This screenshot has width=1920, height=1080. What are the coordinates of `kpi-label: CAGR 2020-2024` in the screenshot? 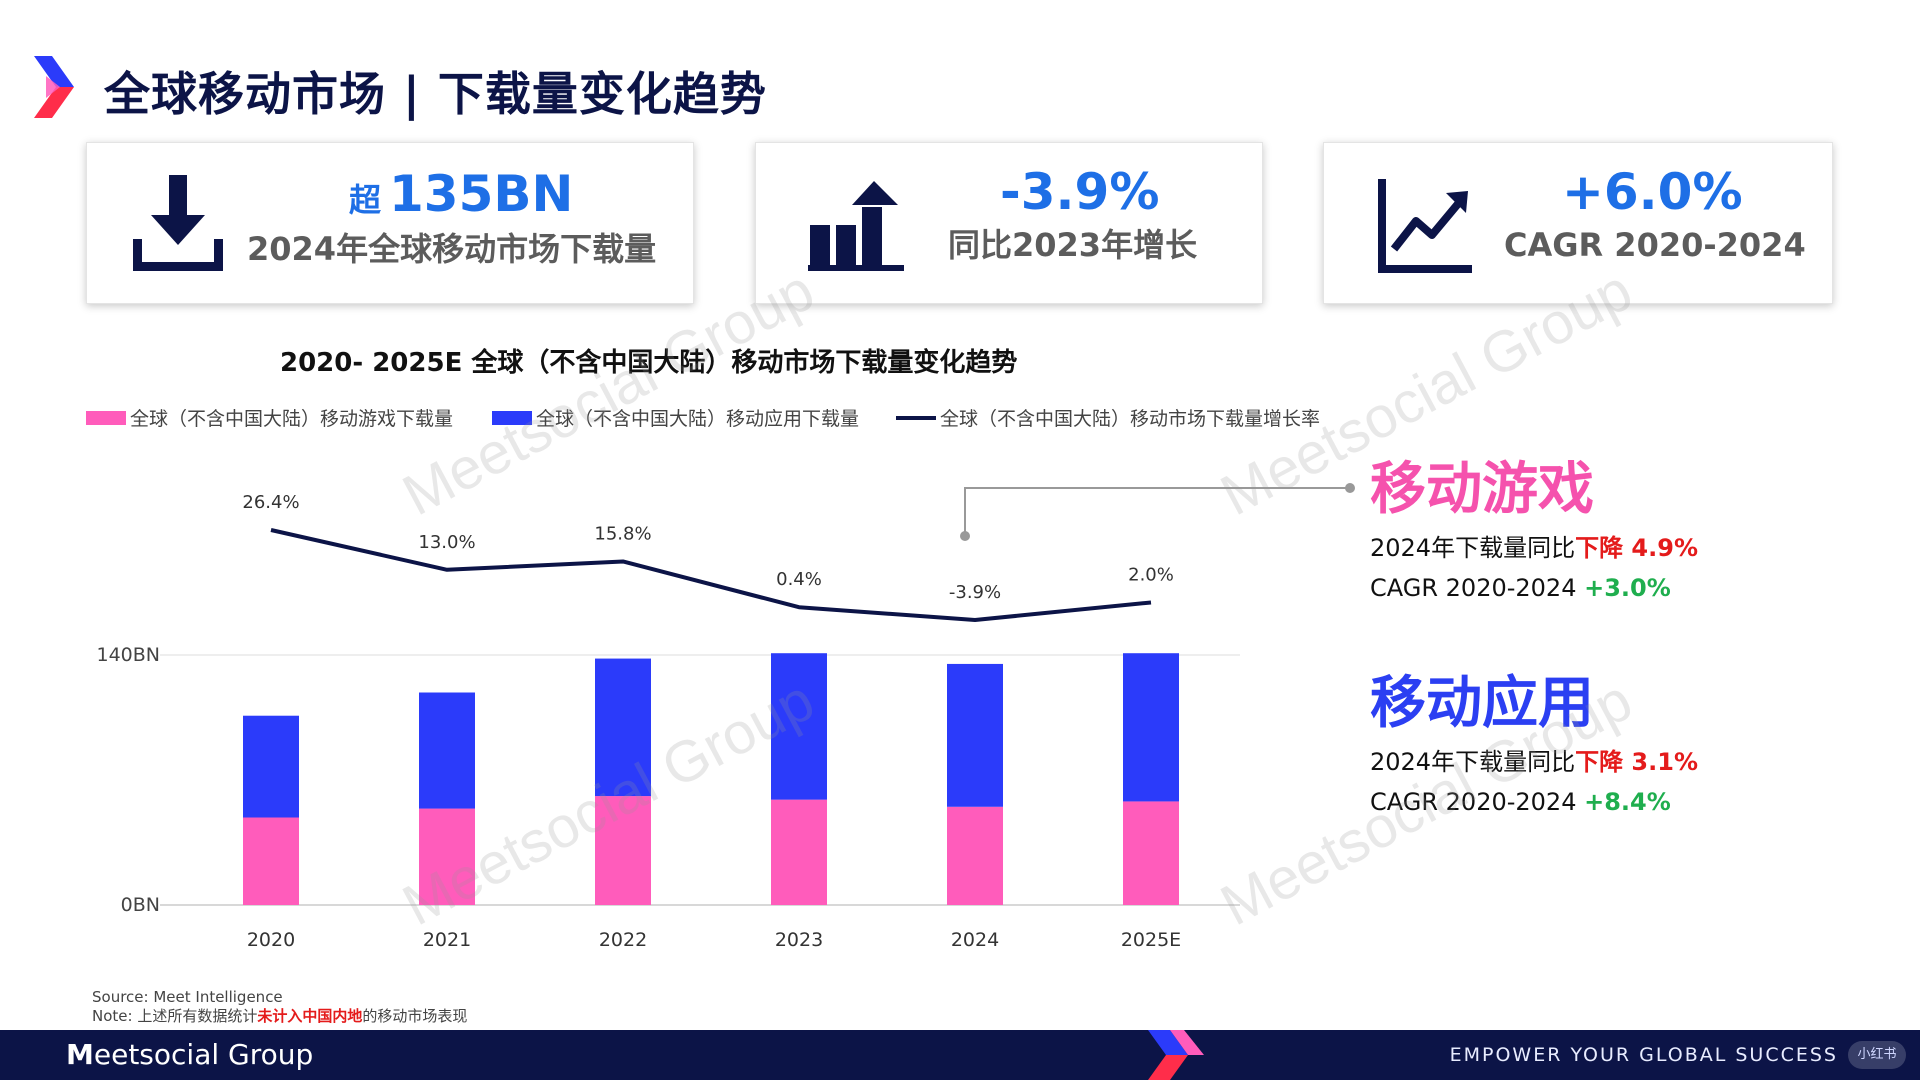 It's located at (1655, 245).